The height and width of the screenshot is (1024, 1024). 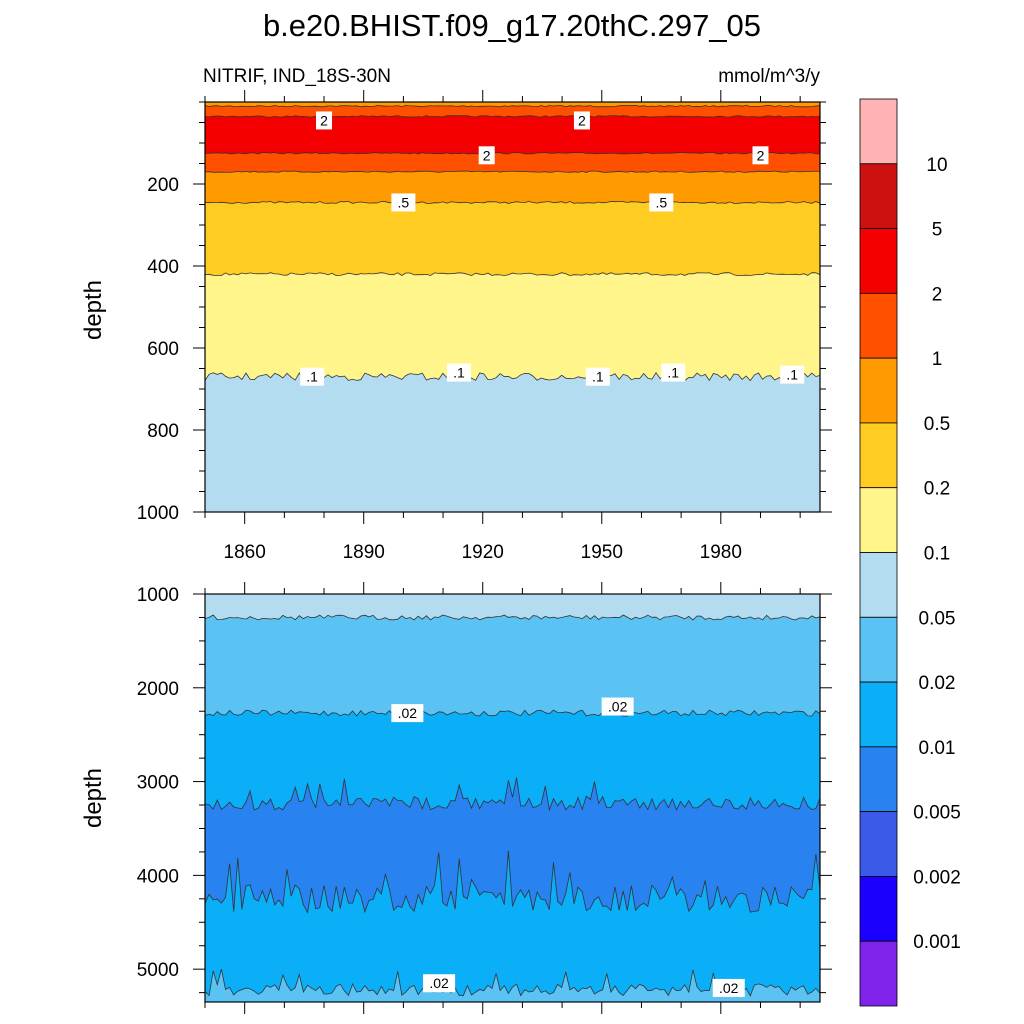 I want to click on colorbar-label: 0.01, so click(x=937, y=748).